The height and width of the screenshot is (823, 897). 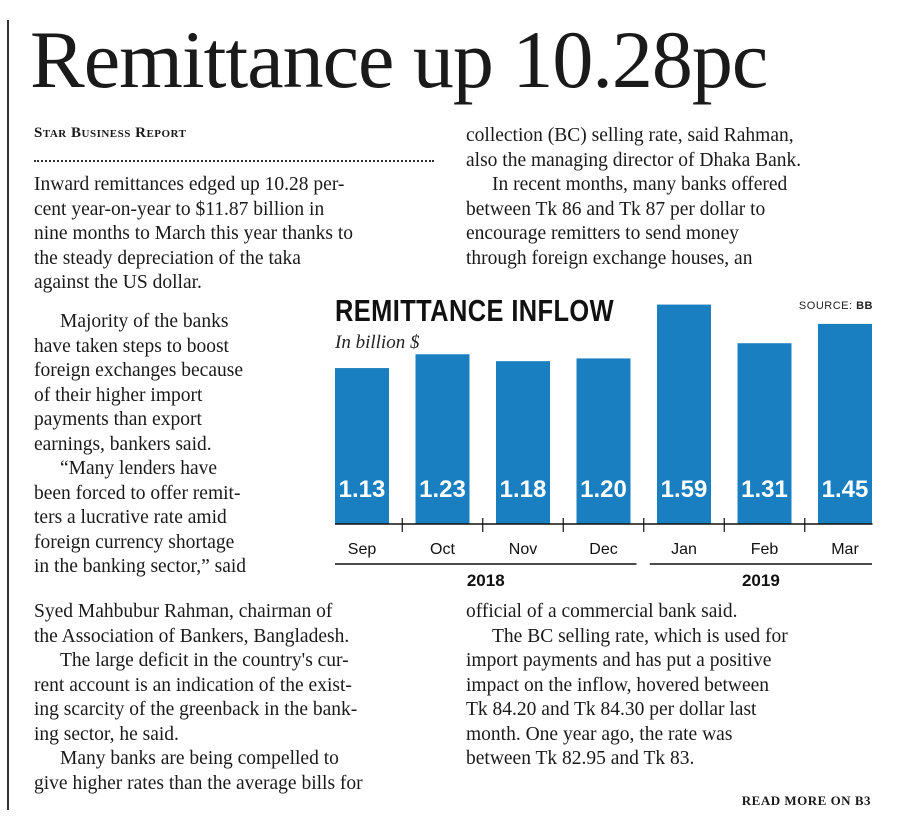 What do you see at coordinates (183, 611) in the screenshot?
I see `text-line: Syed Mahbubur Rahman, chairman of` at bounding box center [183, 611].